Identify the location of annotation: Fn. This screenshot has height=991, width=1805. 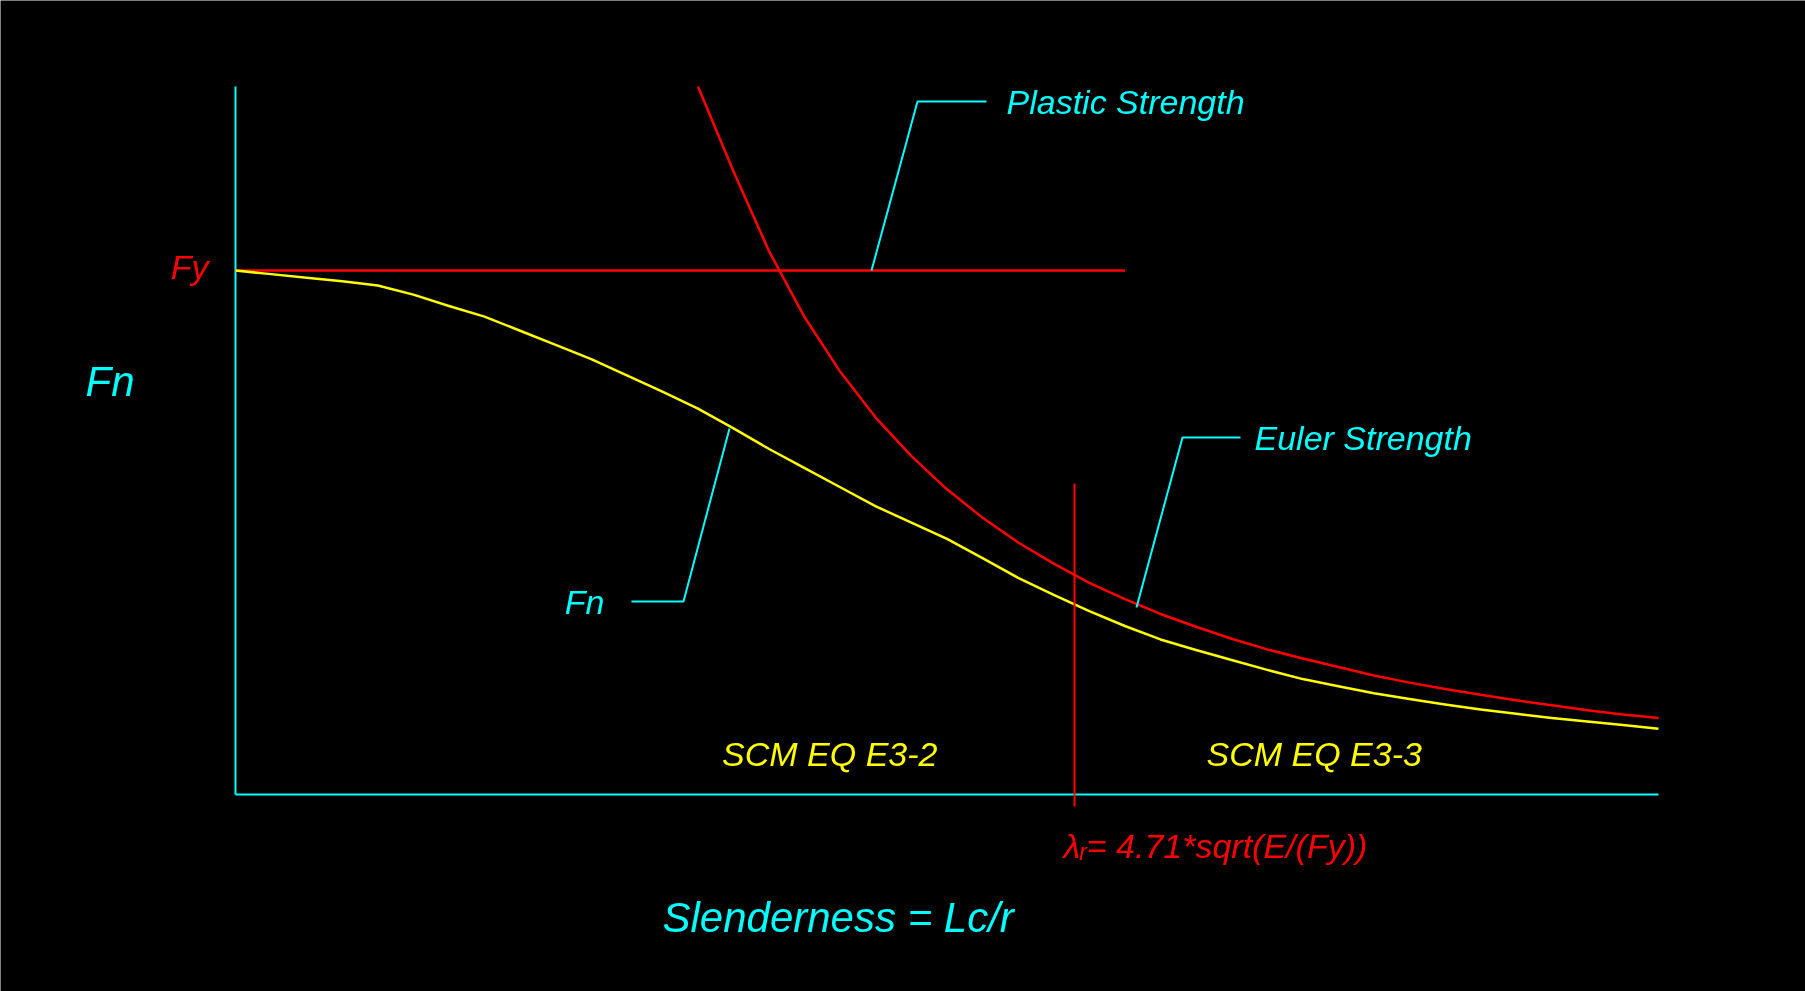
(584, 601).